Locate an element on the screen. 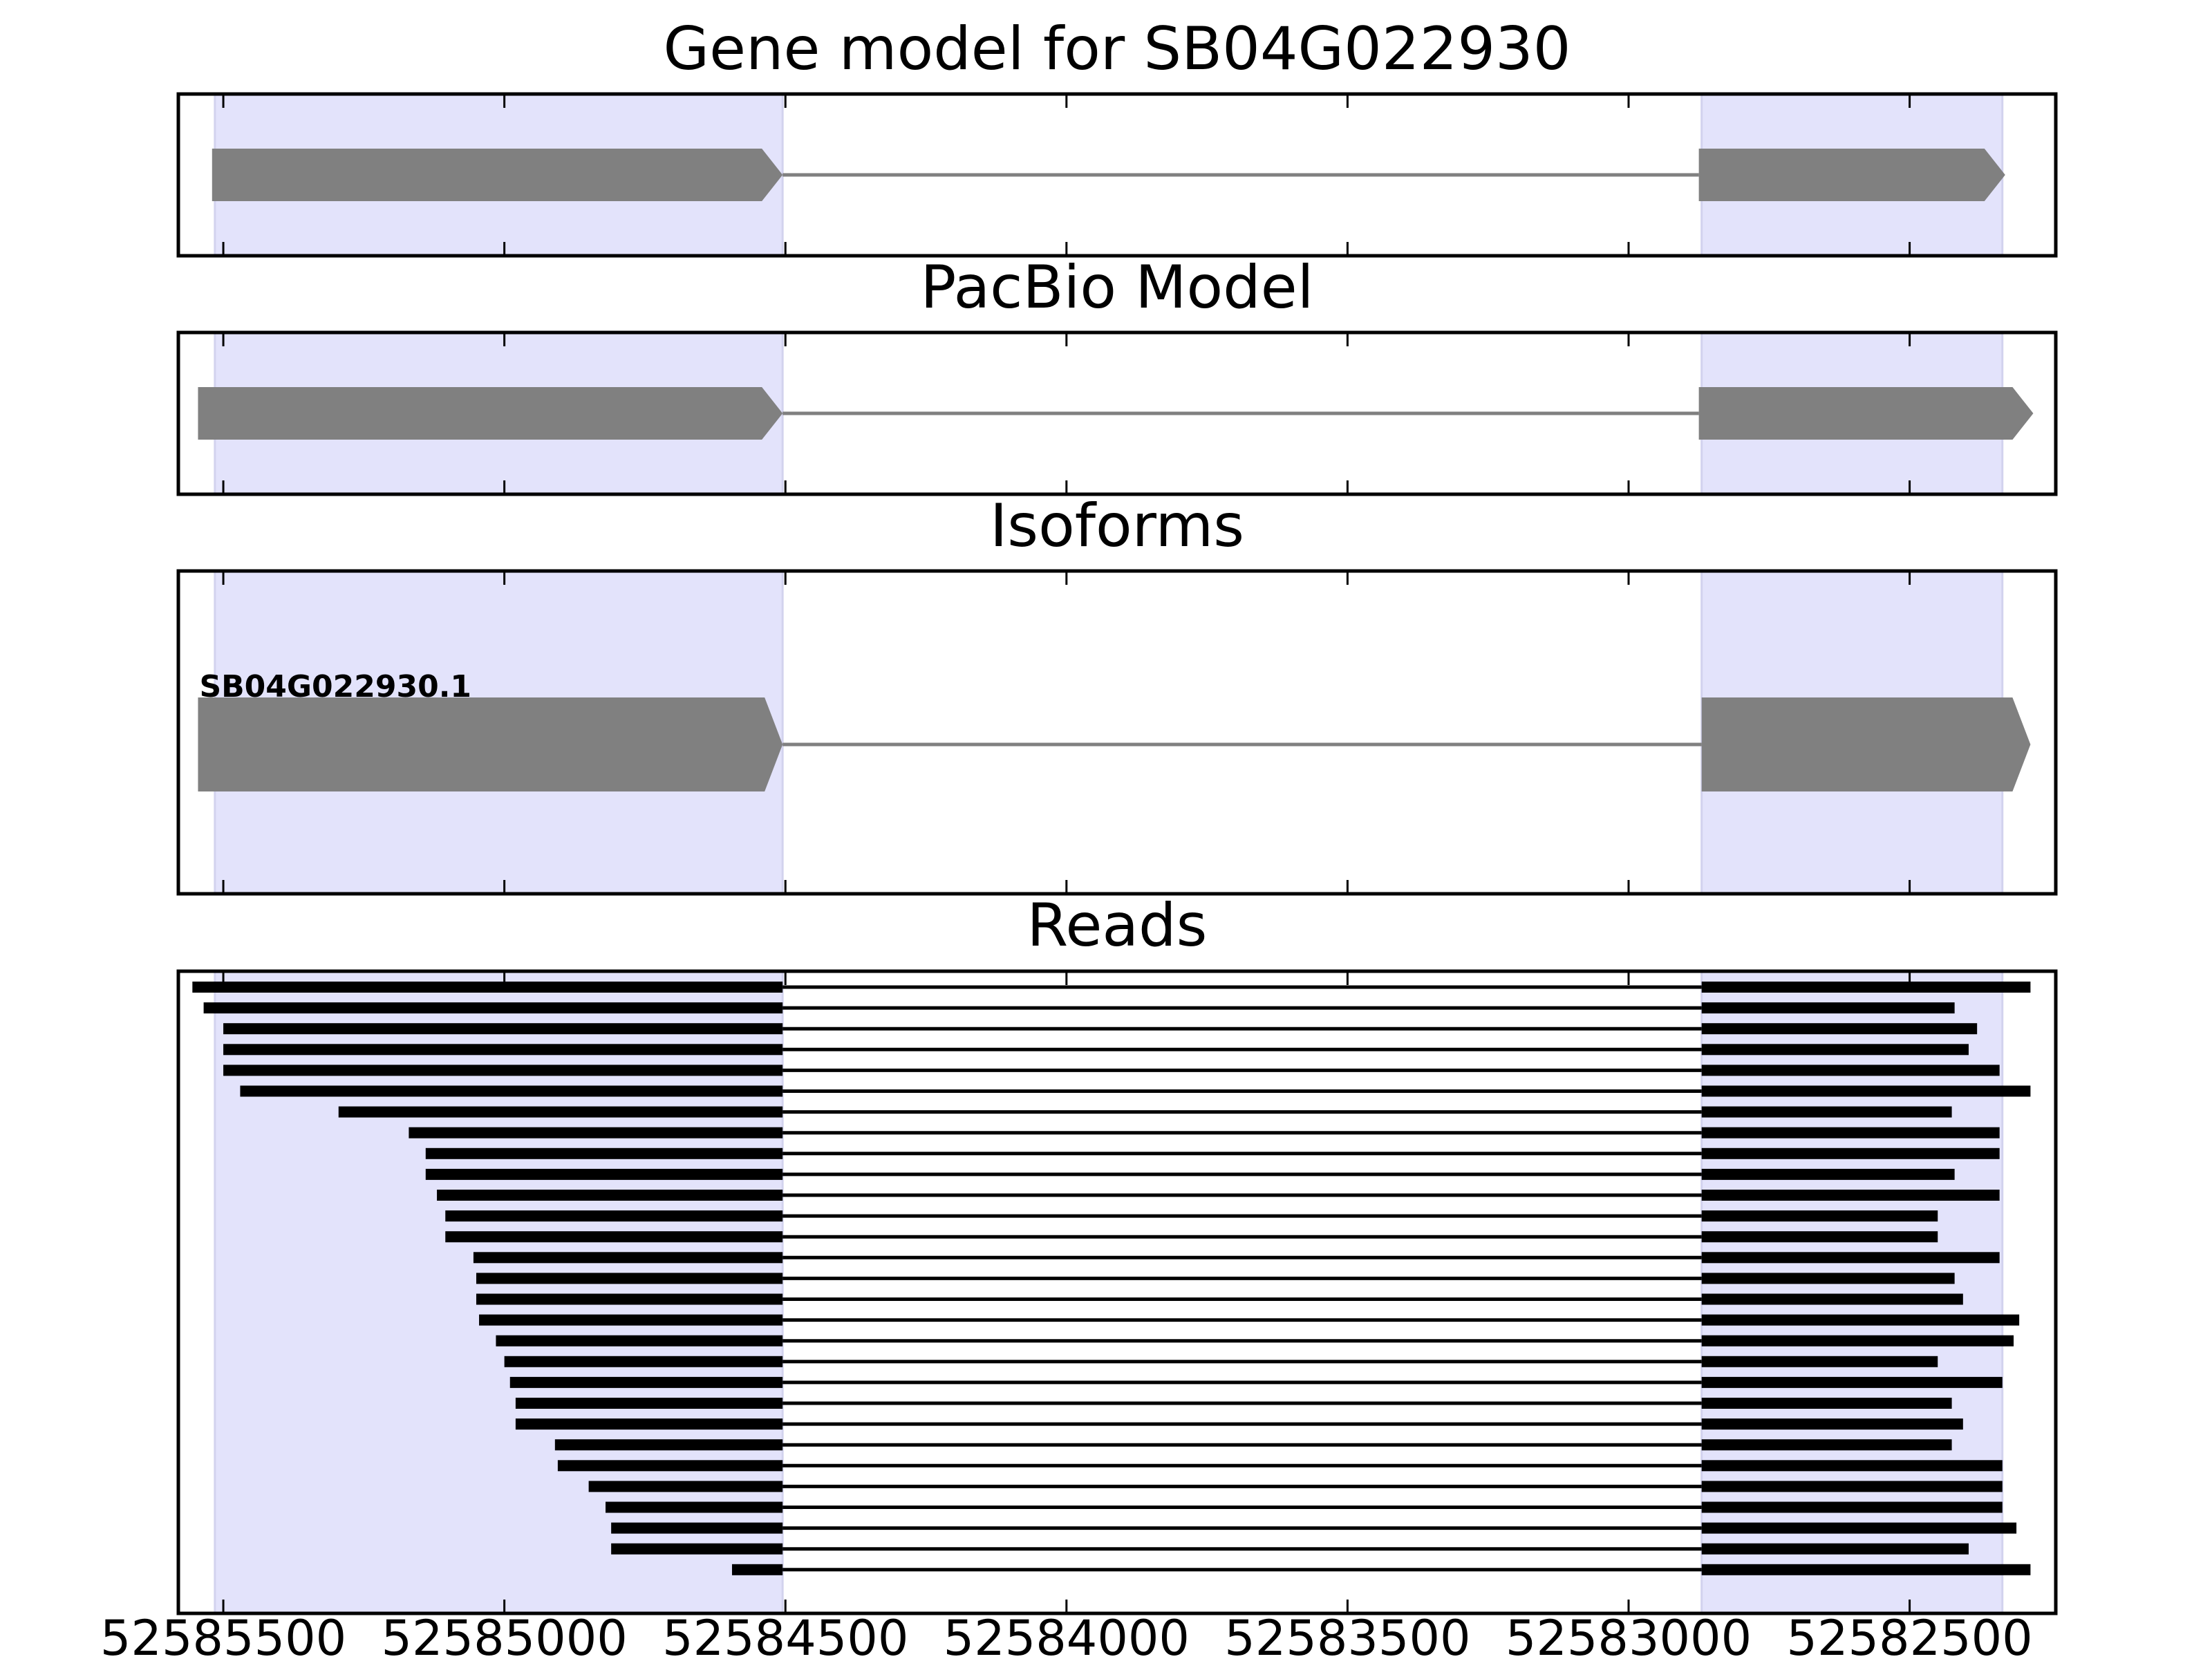 The image size is (2212, 1659). panel-1: Gene model for SB04G022930 is located at coordinates (1117, 136).